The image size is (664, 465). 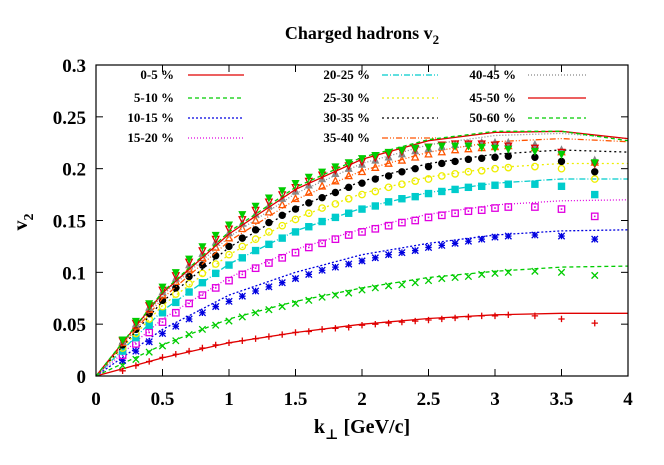 What do you see at coordinates (320, 427) in the screenshot?
I see `x-axis-label-main: k` at bounding box center [320, 427].